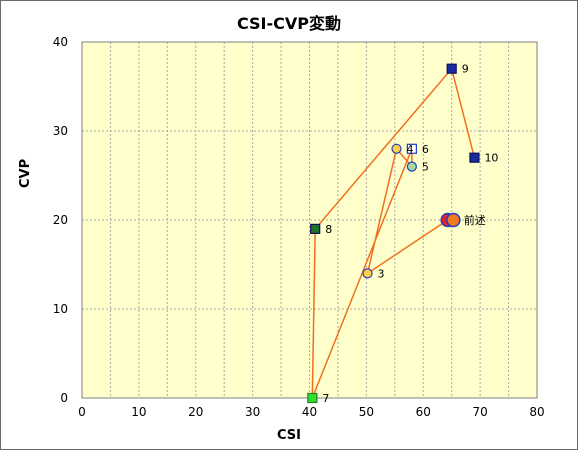  I want to click on x-tick-labels: 0 10 20 30 40 50 60 70 80, so click(311, 412).